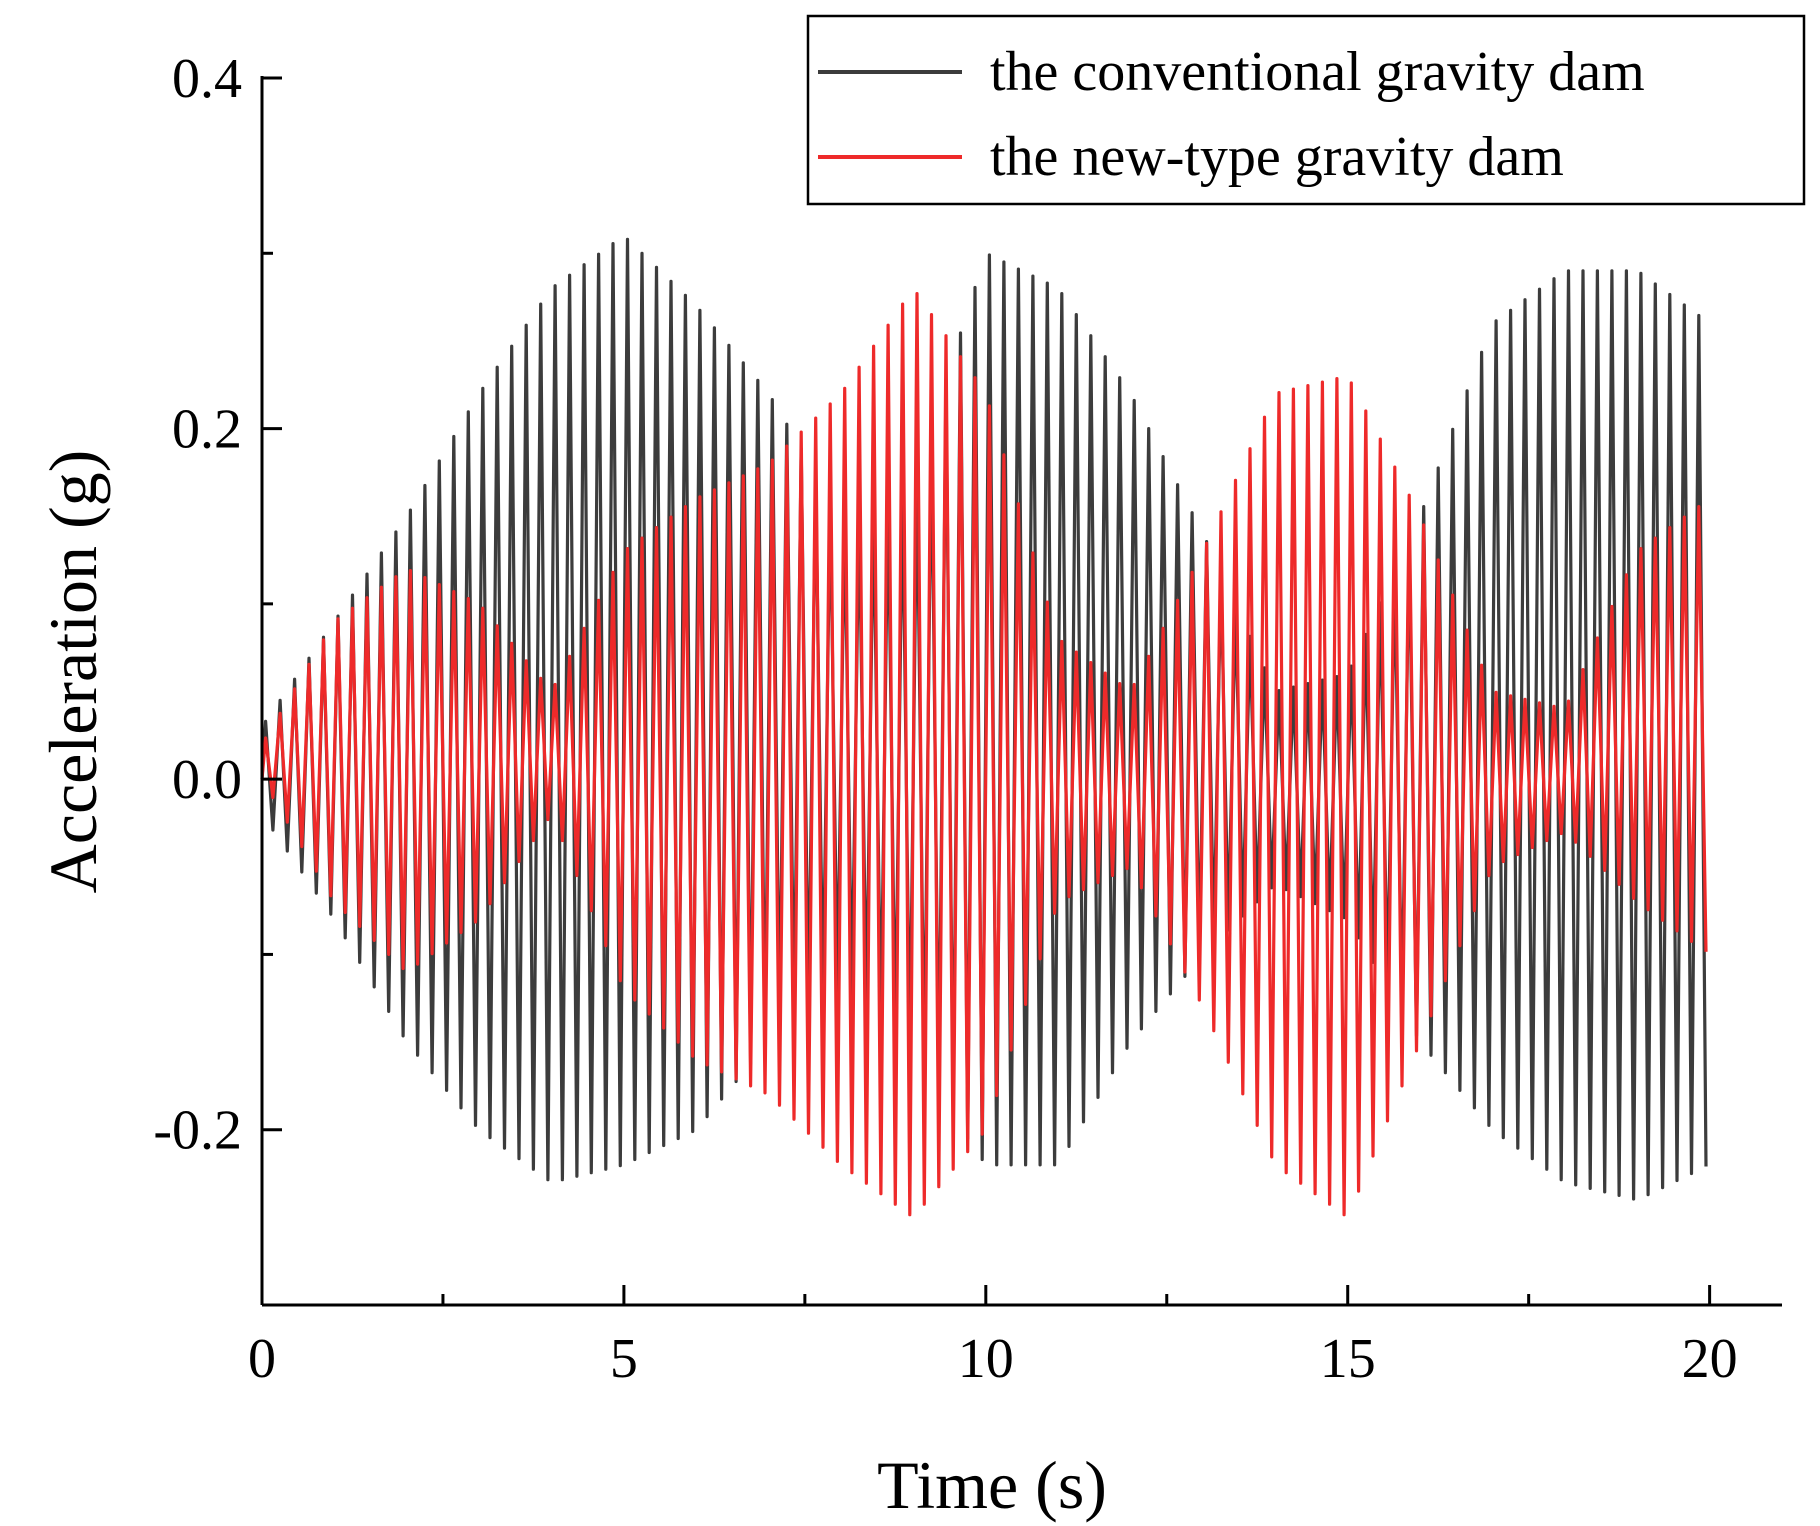 The image size is (1820, 1526). Describe the element at coordinates (1710, 1359) in the screenshot. I see `x-tick-label: 20` at that location.